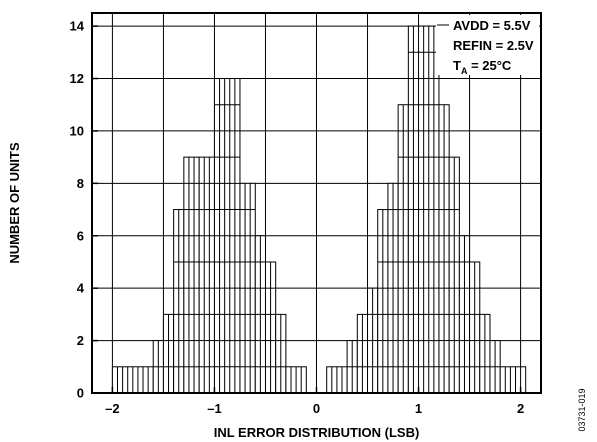 This screenshot has width=597, height=442. What do you see at coordinates (520, 408) in the screenshot?
I see `x-tick-label: 2` at bounding box center [520, 408].